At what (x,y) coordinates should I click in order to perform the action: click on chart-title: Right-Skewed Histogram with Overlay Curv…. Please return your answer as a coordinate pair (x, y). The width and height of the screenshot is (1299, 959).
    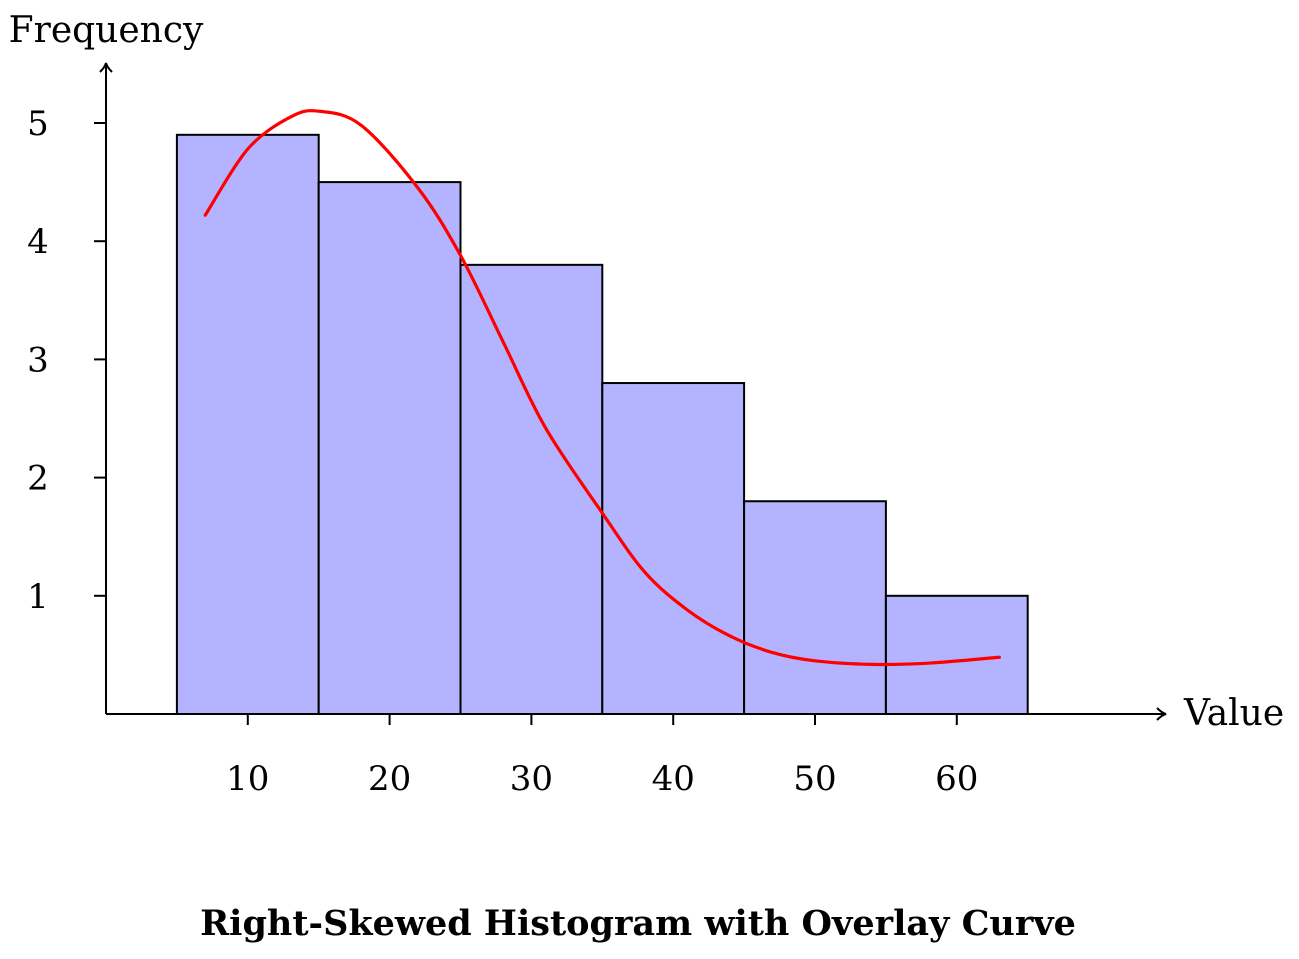
    Looking at the image, I should click on (638, 923).